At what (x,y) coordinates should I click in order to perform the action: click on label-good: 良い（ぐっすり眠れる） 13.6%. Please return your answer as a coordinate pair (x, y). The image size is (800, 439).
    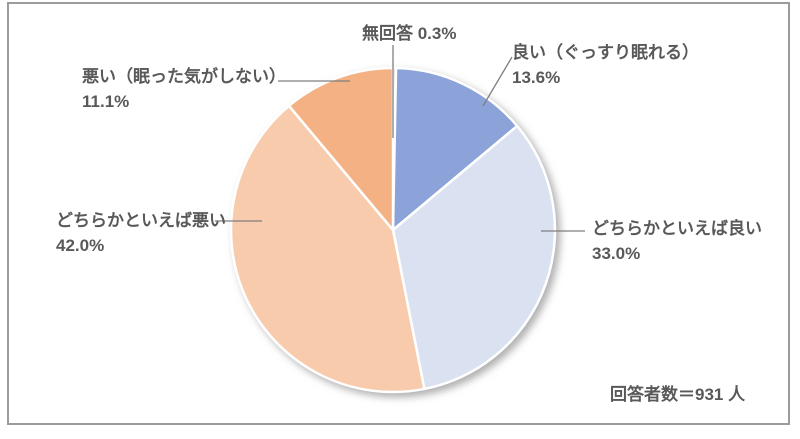
    Looking at the image, I should click on (605, 65).